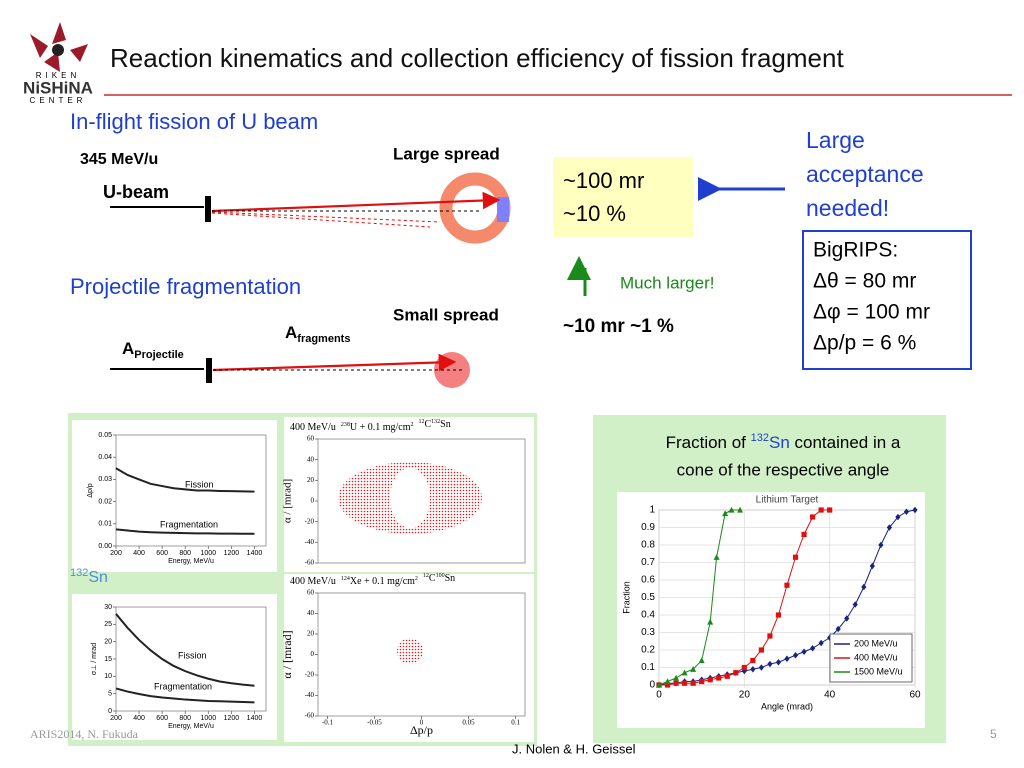 This screenshot has width=1024, height=768. What do you see at coordinates (993, 734) in the screenshot?
I see `page-number: 5` at bounding box center [993, 734].